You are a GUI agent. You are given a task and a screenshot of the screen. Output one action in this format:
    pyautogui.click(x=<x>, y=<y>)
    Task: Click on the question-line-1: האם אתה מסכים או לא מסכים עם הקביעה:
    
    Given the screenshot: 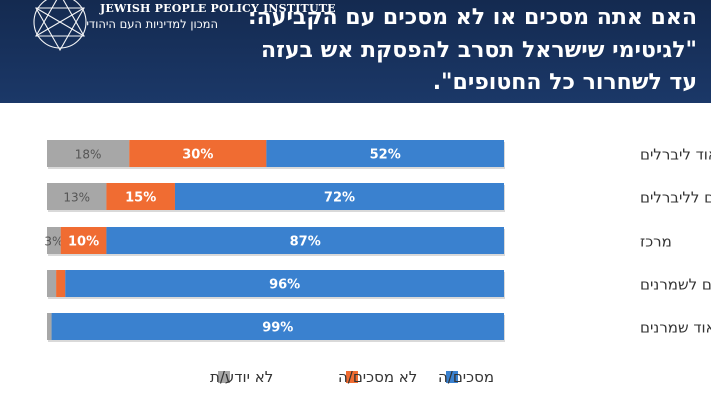 What is the action you would take?
    pyautogui.click(x=472, y=17)
    